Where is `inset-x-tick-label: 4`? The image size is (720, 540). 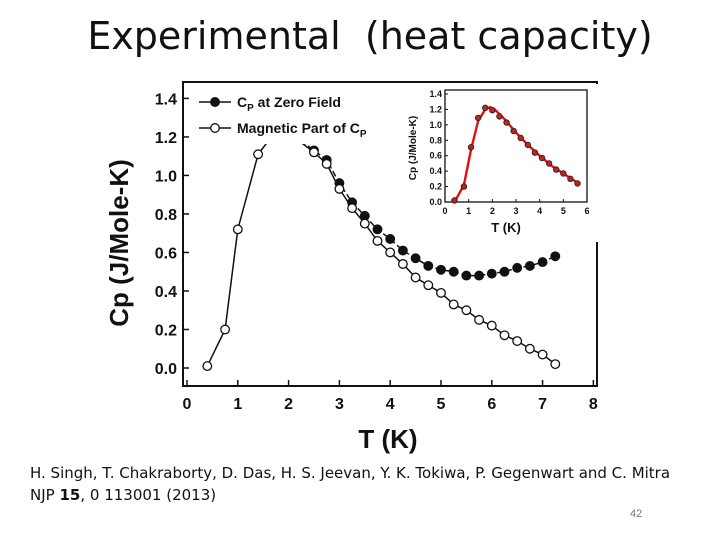 inset-x-tick-label: 4 is located at coordinates (539, 211).